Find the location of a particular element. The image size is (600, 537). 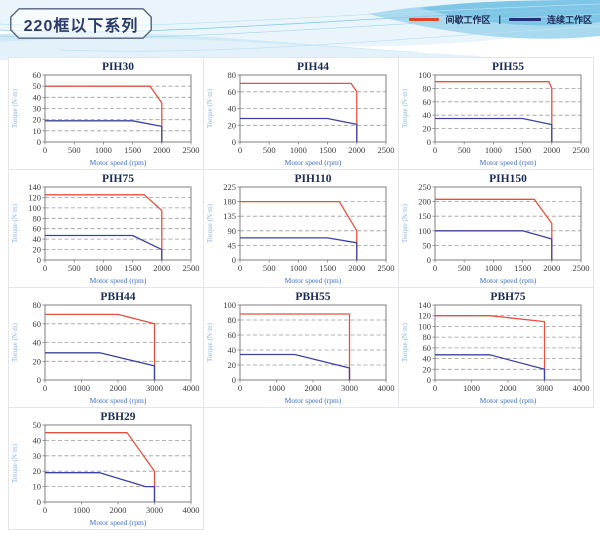

continuous-zone-swatch is located at coordinates (524, 19).